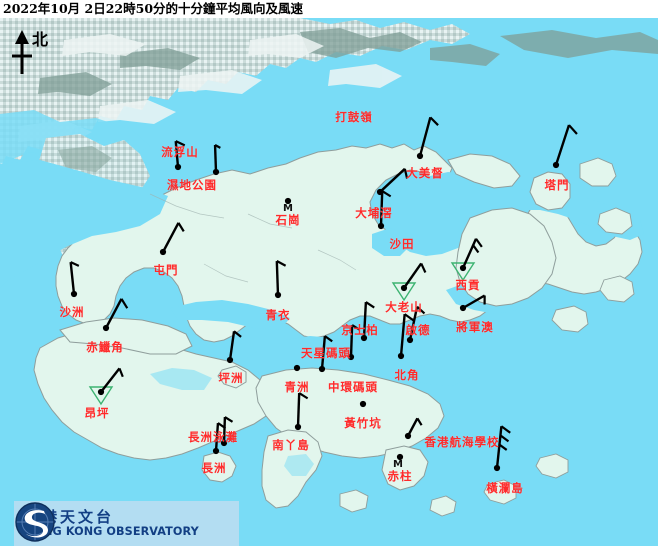 This screenshot has width=658, height=546. I want to click on station-lau-fau-shan, so click(180, 155).